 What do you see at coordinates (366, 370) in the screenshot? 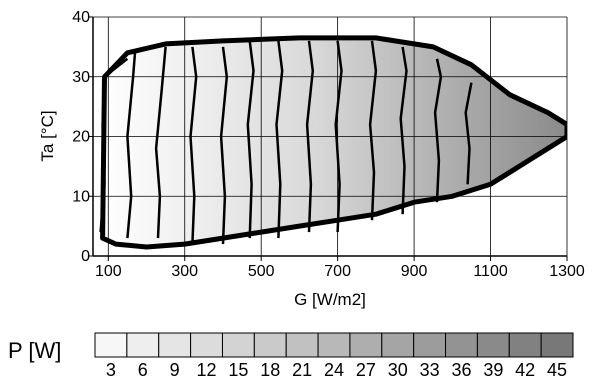
I see `colorbar-label: 27` at bounding box center [366, 370].